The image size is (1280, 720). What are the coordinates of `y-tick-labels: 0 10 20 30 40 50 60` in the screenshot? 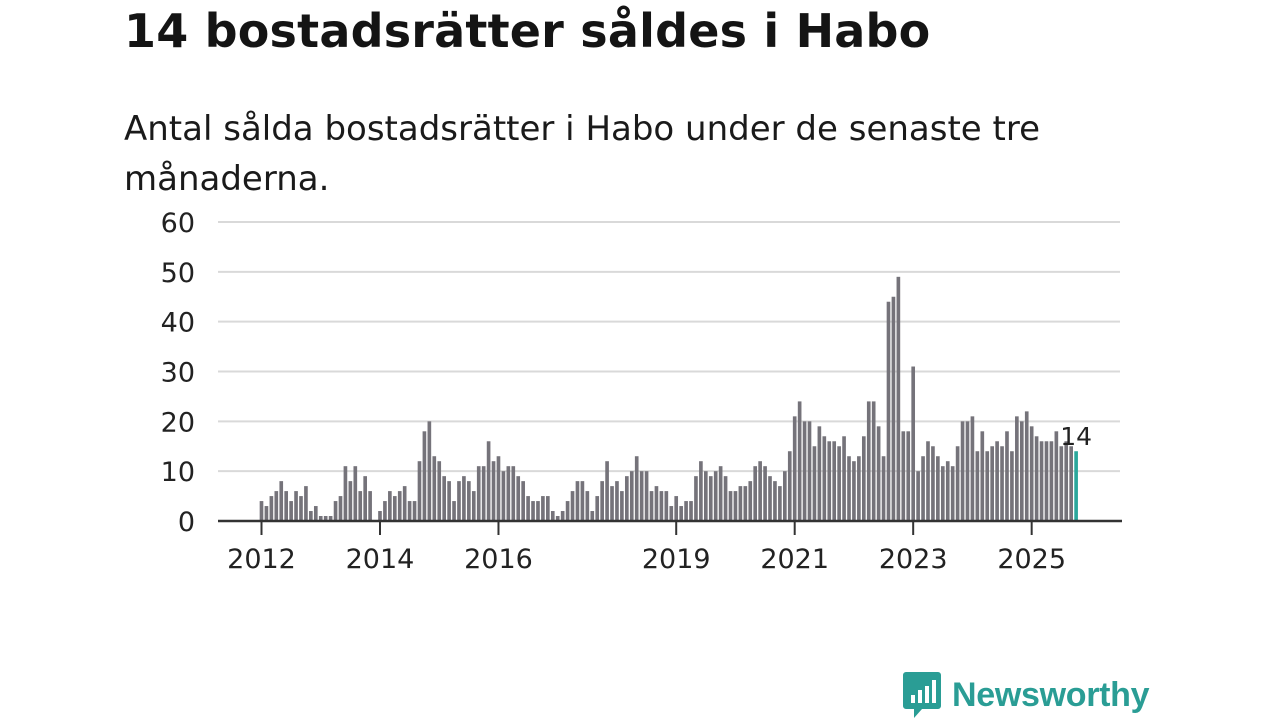 It's located at (178, 373).